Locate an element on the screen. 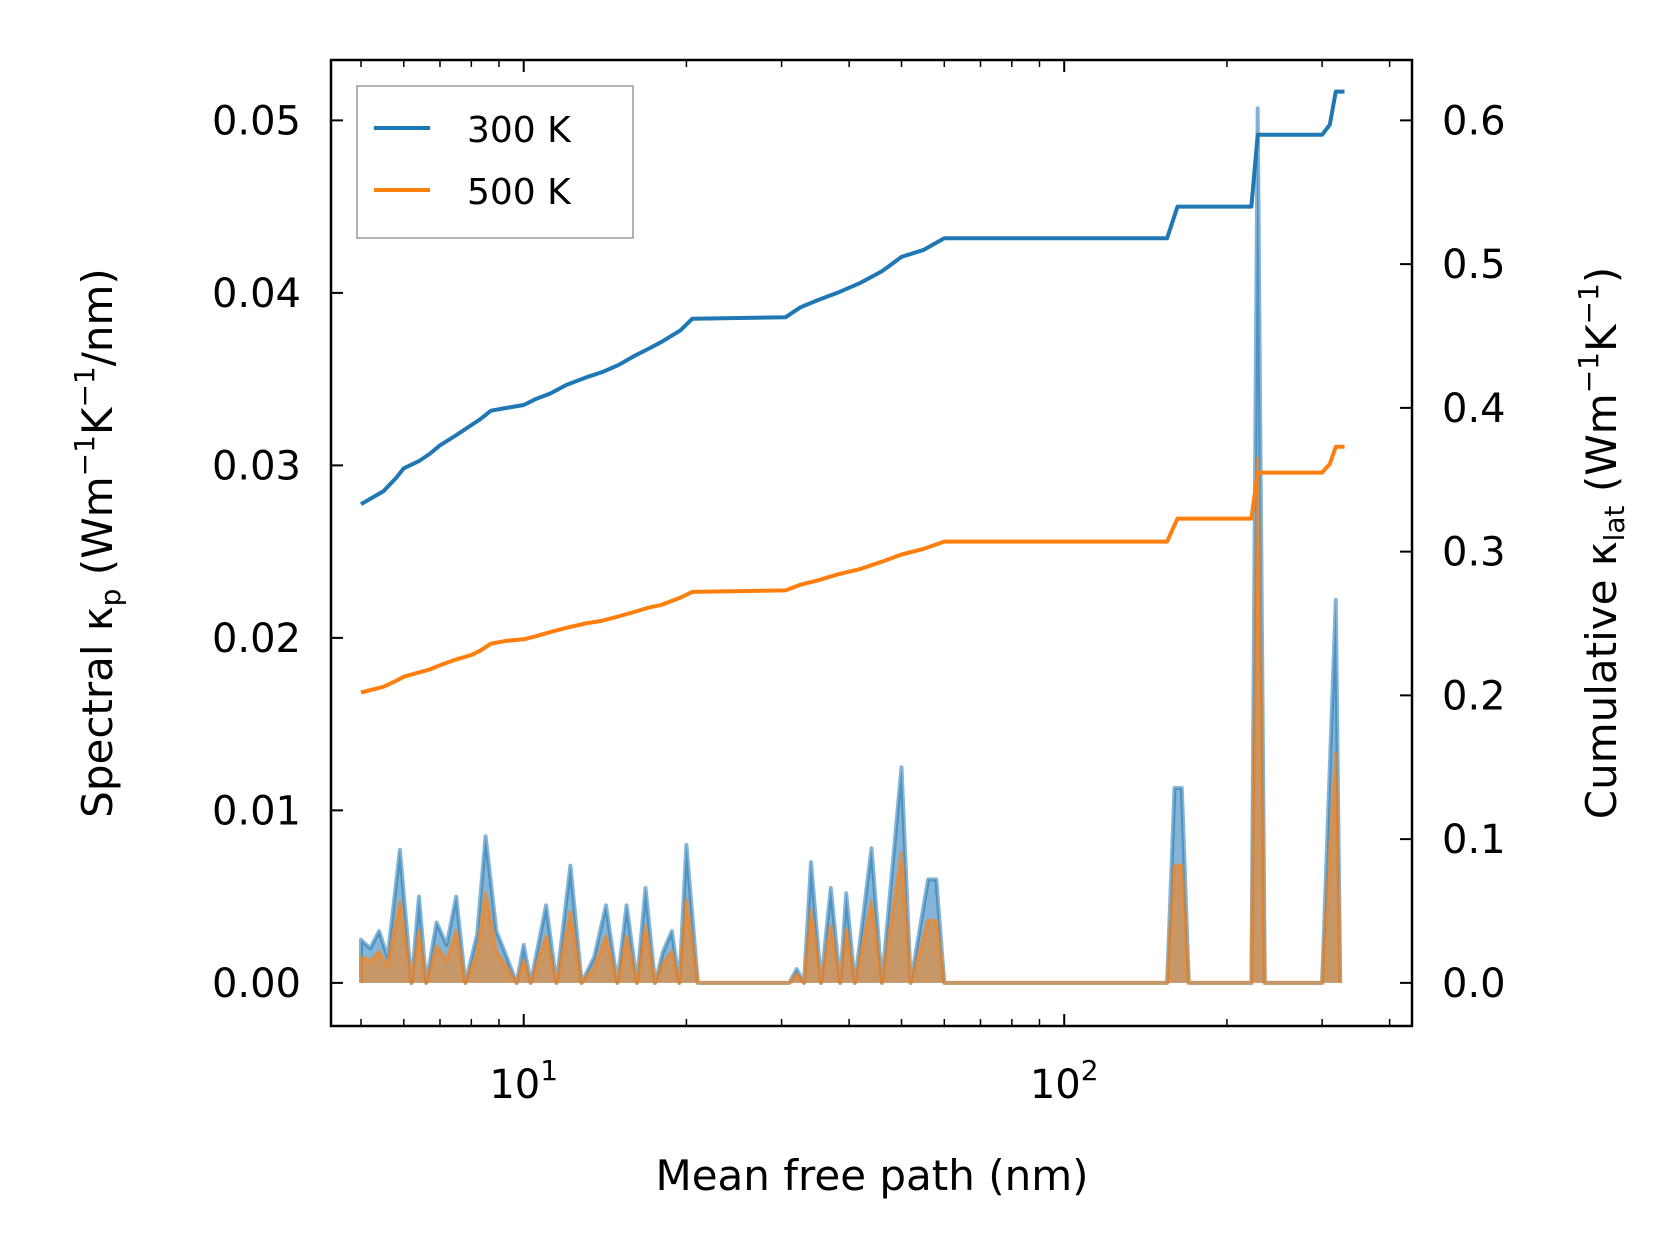 The image size is (1679, 1254). x-tick-label: 10¹ is located at coordinates (523, 1081).